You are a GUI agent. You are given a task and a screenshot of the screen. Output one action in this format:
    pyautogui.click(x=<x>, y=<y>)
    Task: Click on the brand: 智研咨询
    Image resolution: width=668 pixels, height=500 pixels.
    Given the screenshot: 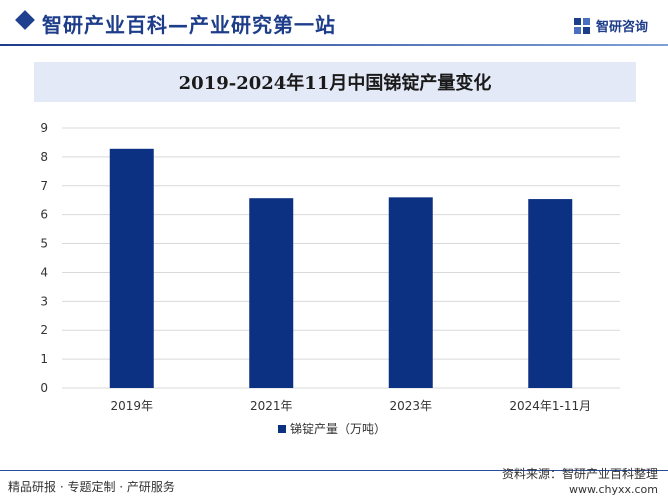 What is the action you would take?
    pyautogui.click(x=610, y=25)
    